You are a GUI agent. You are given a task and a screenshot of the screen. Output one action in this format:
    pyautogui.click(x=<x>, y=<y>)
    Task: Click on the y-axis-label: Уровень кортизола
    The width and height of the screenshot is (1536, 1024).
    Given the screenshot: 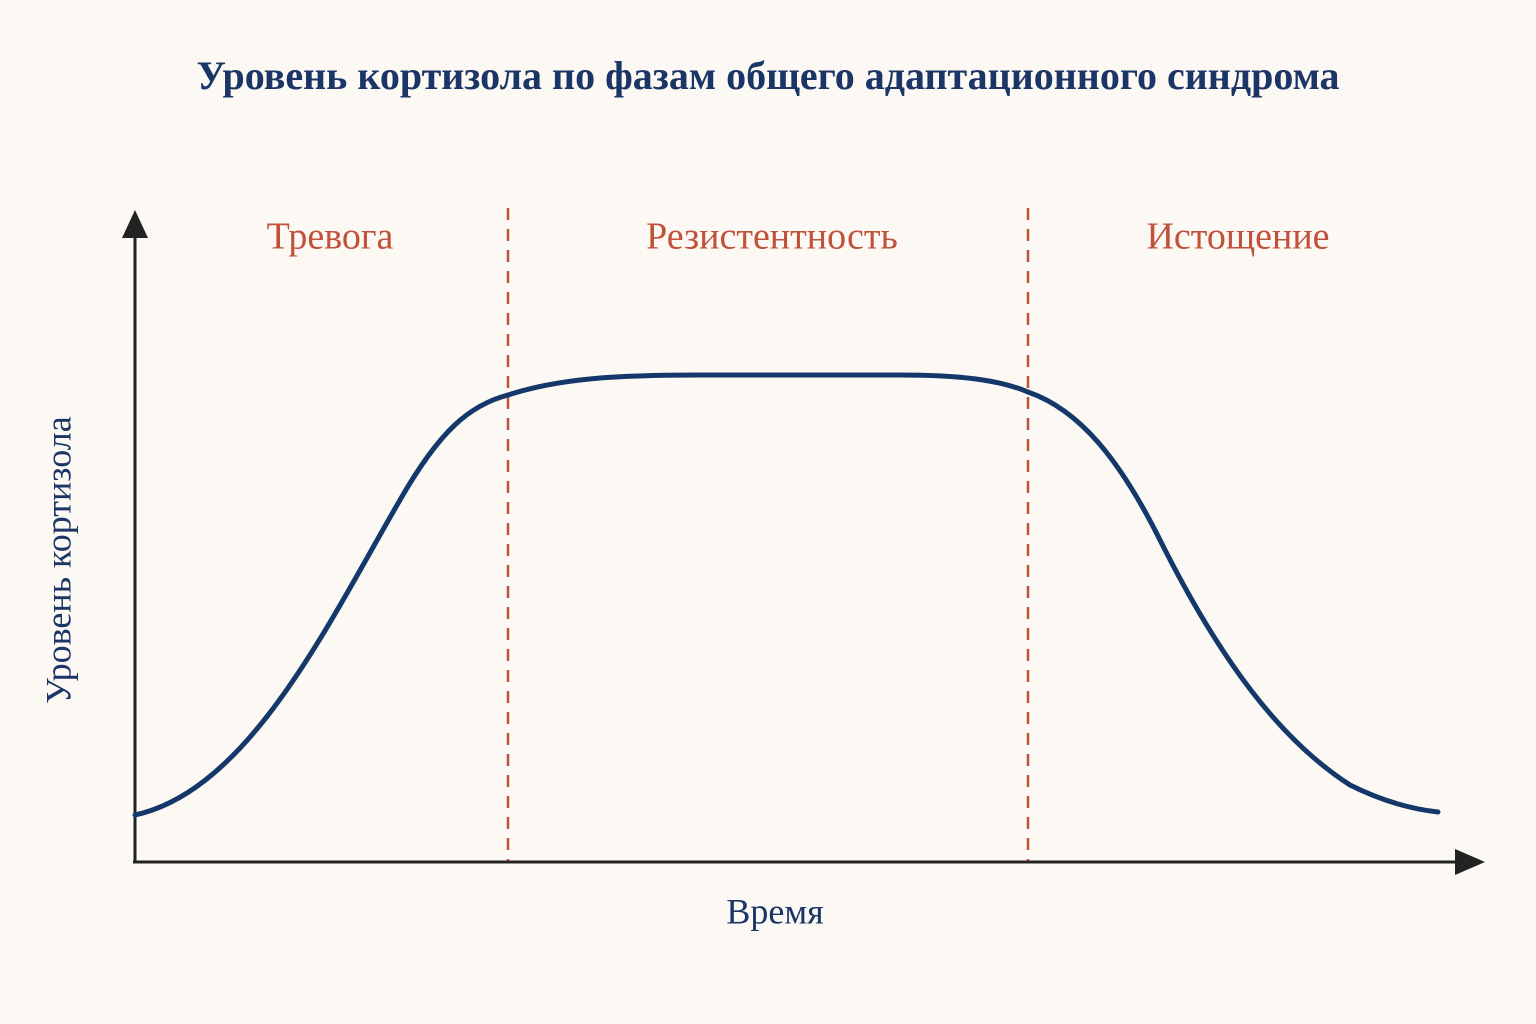 What is the action you would take?
    pyautogui.click(x=58, y=559)
    